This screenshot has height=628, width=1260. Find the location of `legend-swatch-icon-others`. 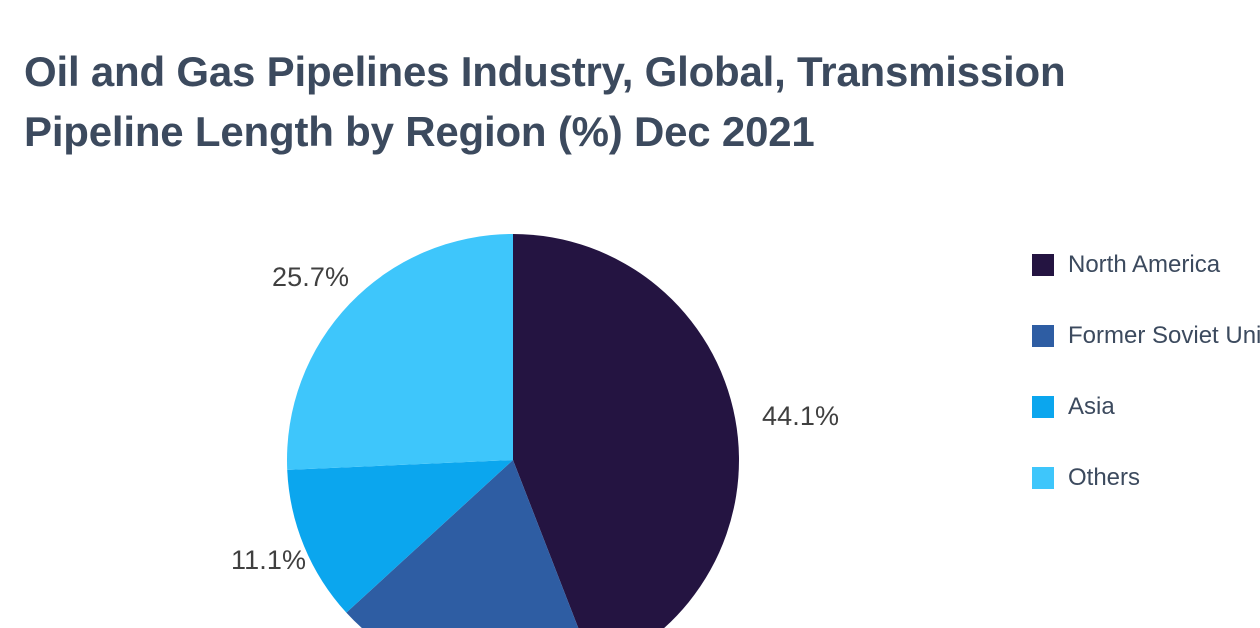

legend-swatch-icon-others is located at coordinates (1043, 477).